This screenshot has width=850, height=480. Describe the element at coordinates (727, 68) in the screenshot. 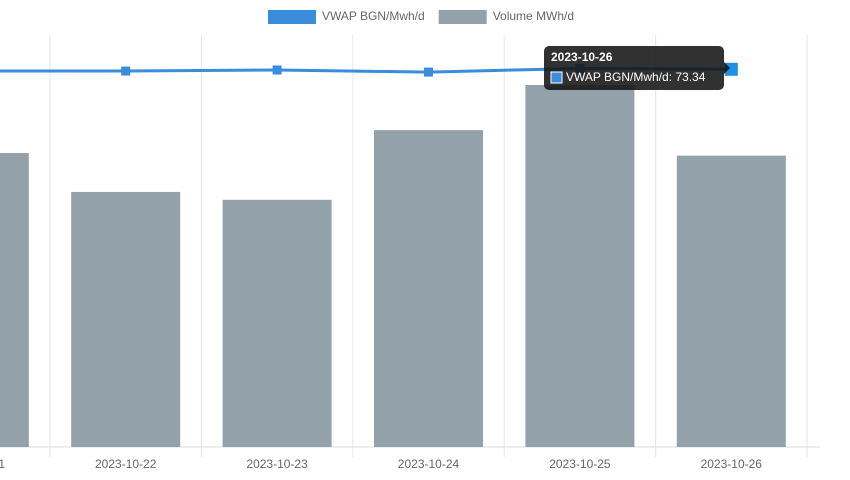

I see `tooltip-caret` at that location.